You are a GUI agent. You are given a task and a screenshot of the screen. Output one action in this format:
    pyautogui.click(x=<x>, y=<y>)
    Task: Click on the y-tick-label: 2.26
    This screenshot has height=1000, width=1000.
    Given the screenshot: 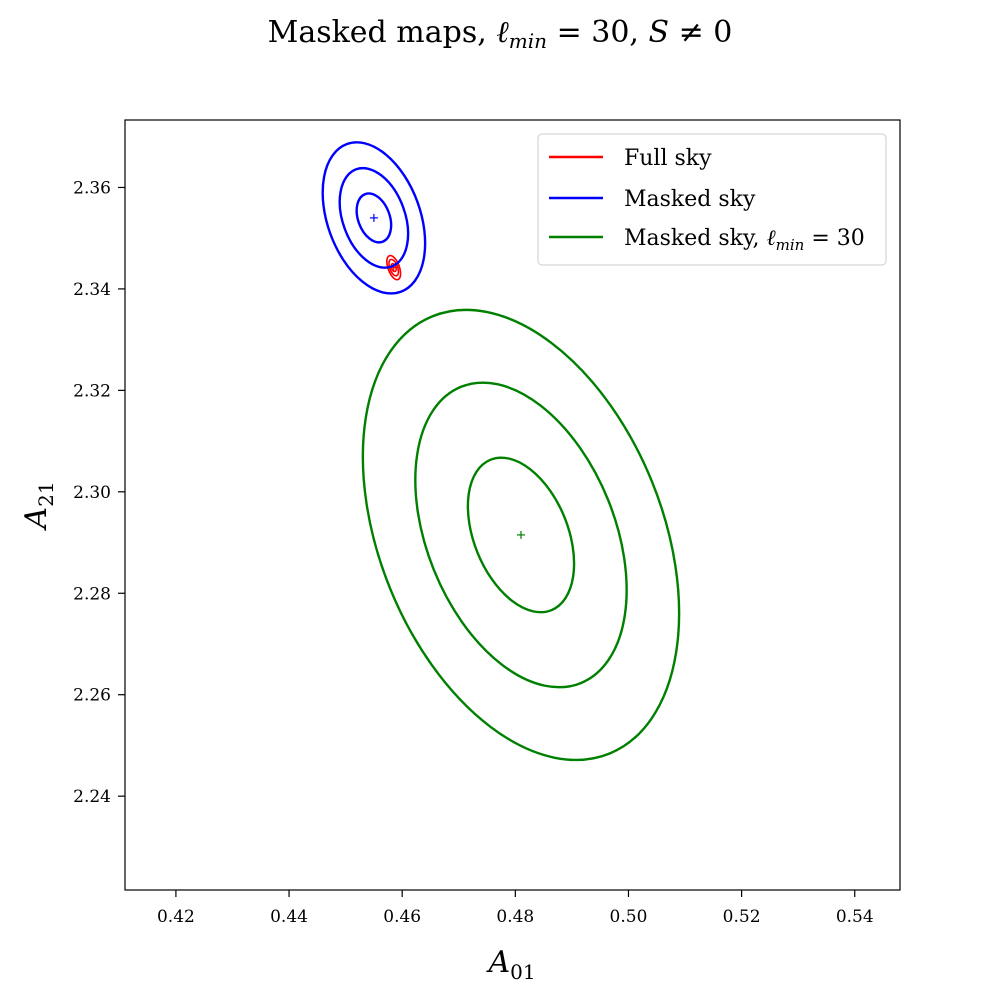 What is the action you would take?
    pyautogui.click(x=92, y=696)
    